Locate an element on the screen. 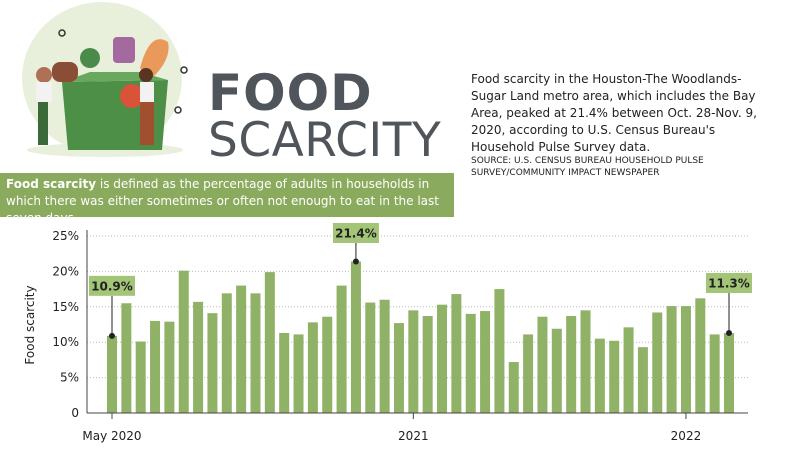 This screenshot has width=800, height=462. value-label: 21.4% is located at coordinates (356, 234).